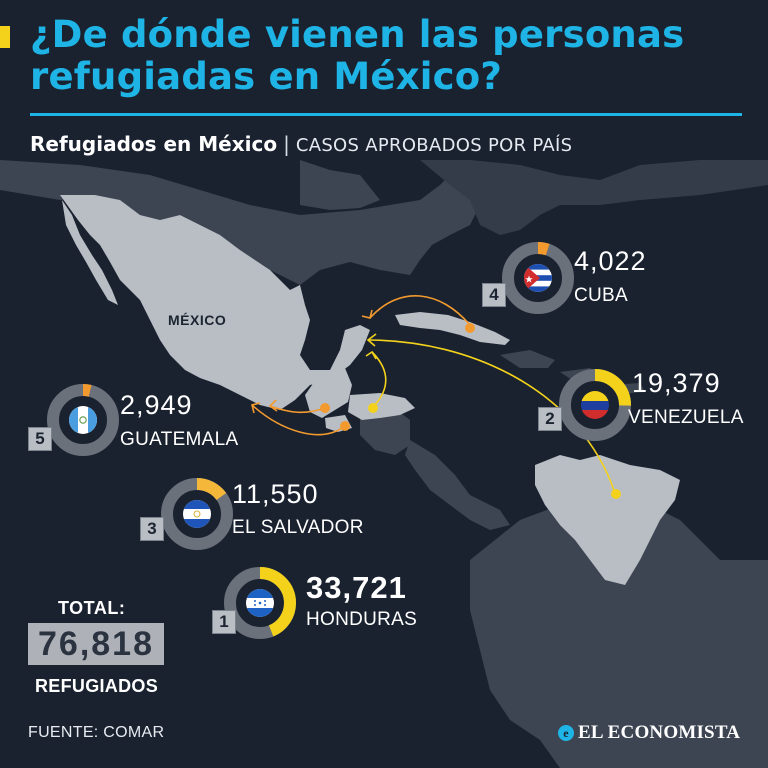 This screenshot has width=768, height=768. I want to click on count-el-salvador: 11,550, so click(275, 494).